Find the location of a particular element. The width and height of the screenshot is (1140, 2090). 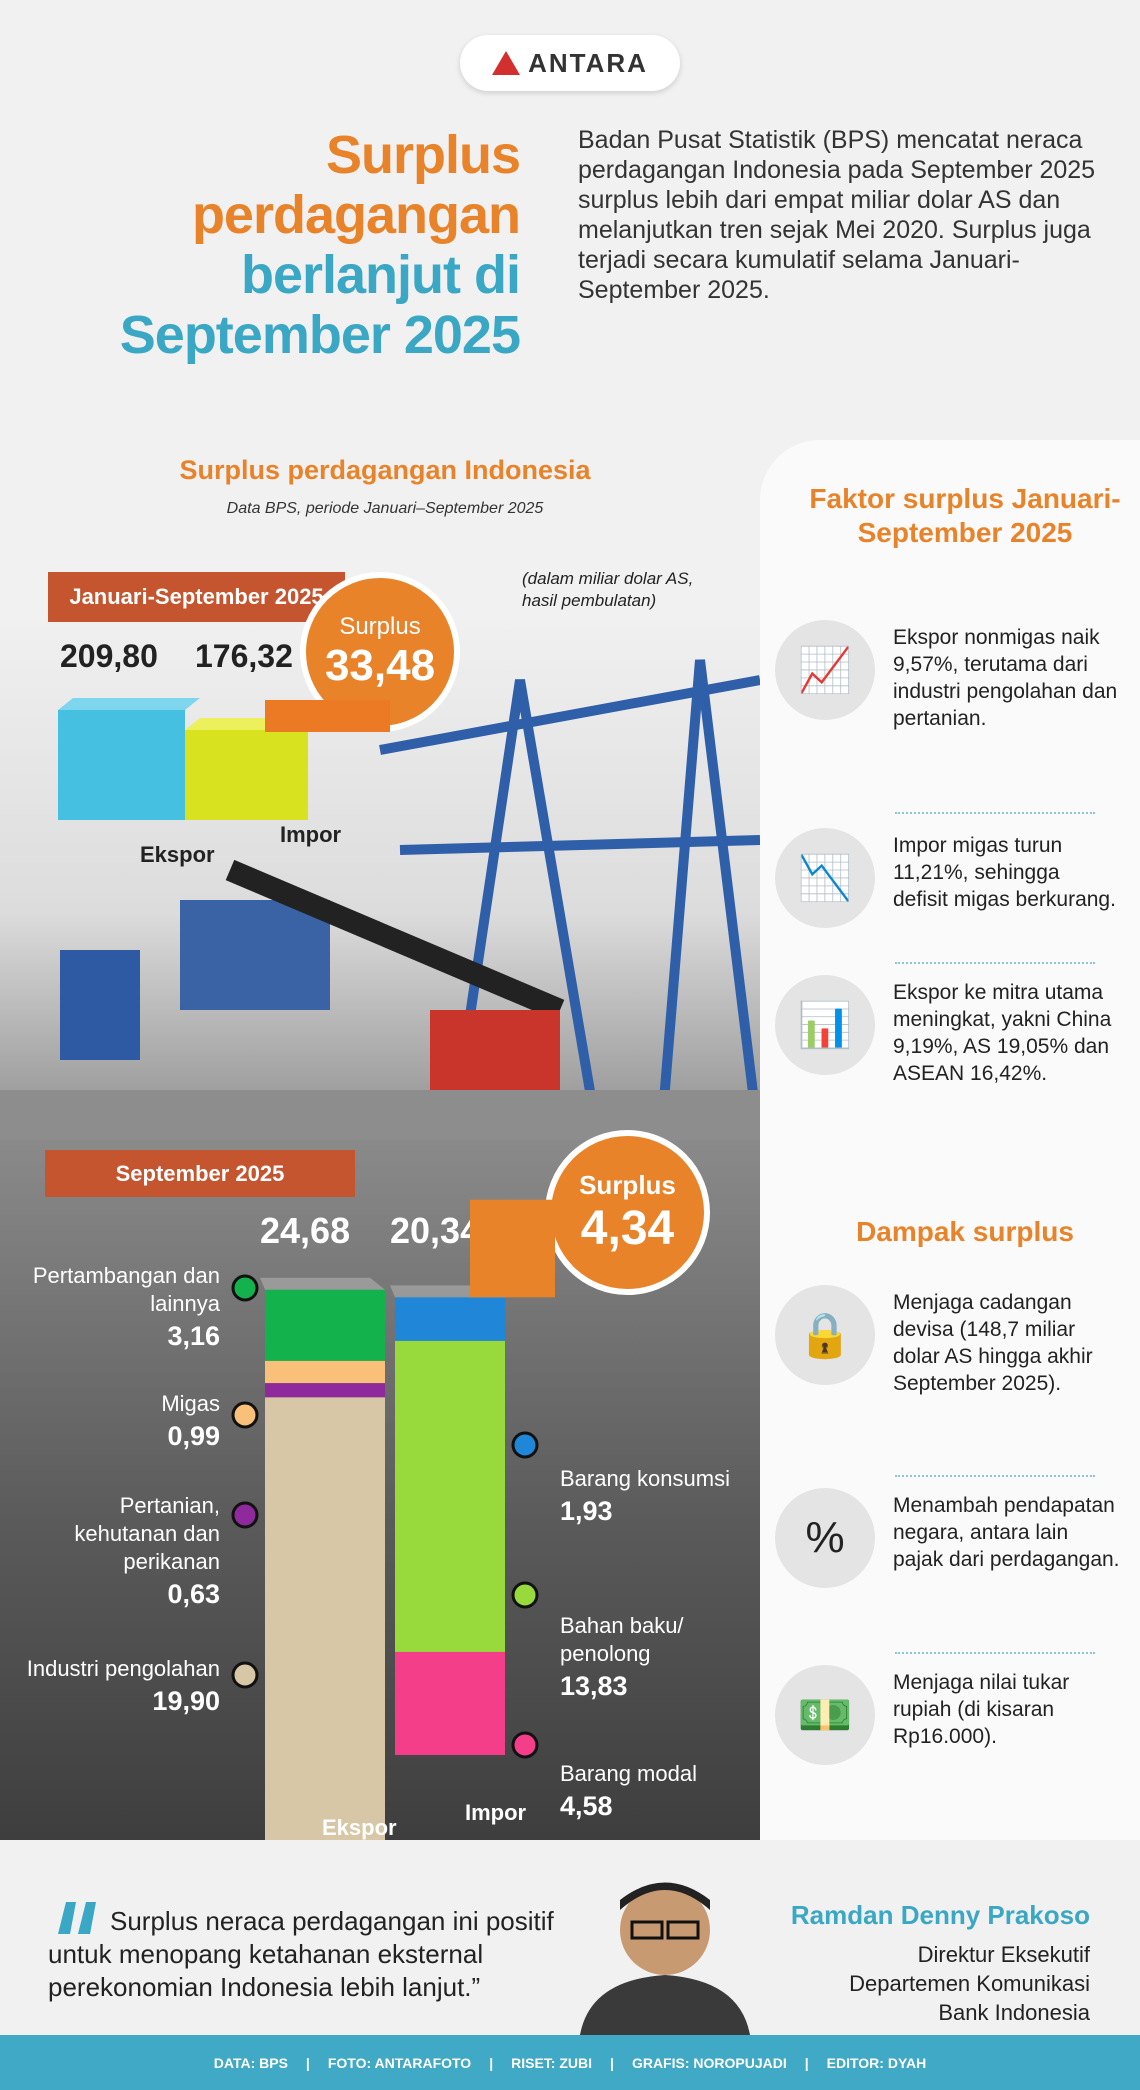

surplus-box is located at coordinates (327, 716).